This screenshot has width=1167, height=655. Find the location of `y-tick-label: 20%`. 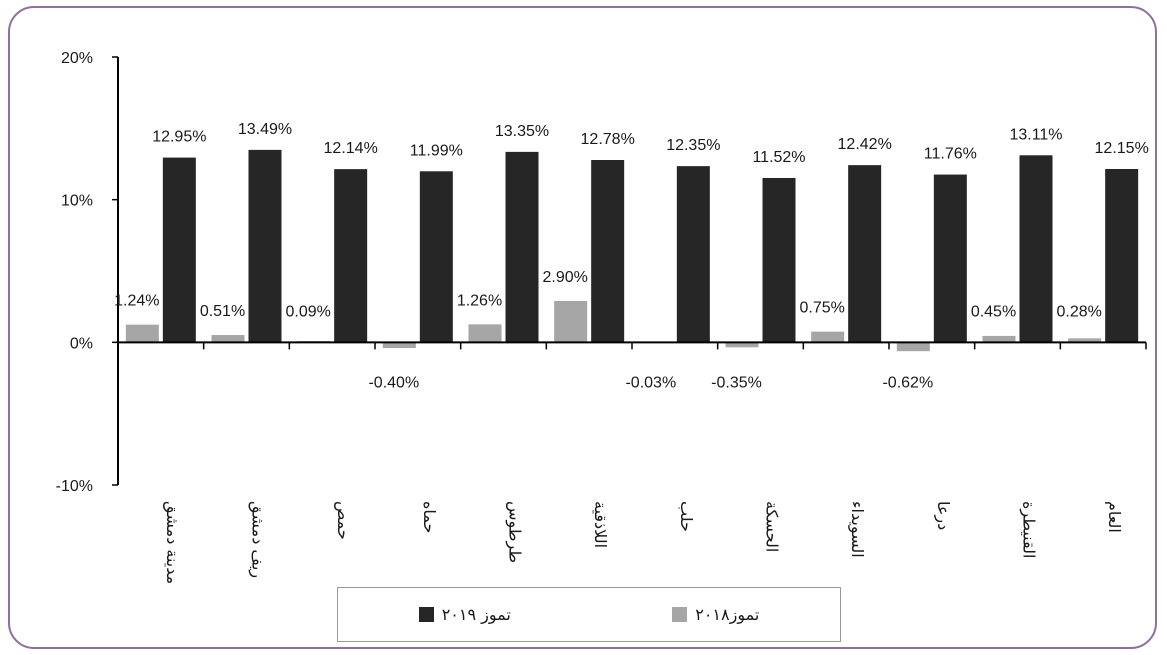

y-tick-label: 20% is located at coordinates (77, 58).